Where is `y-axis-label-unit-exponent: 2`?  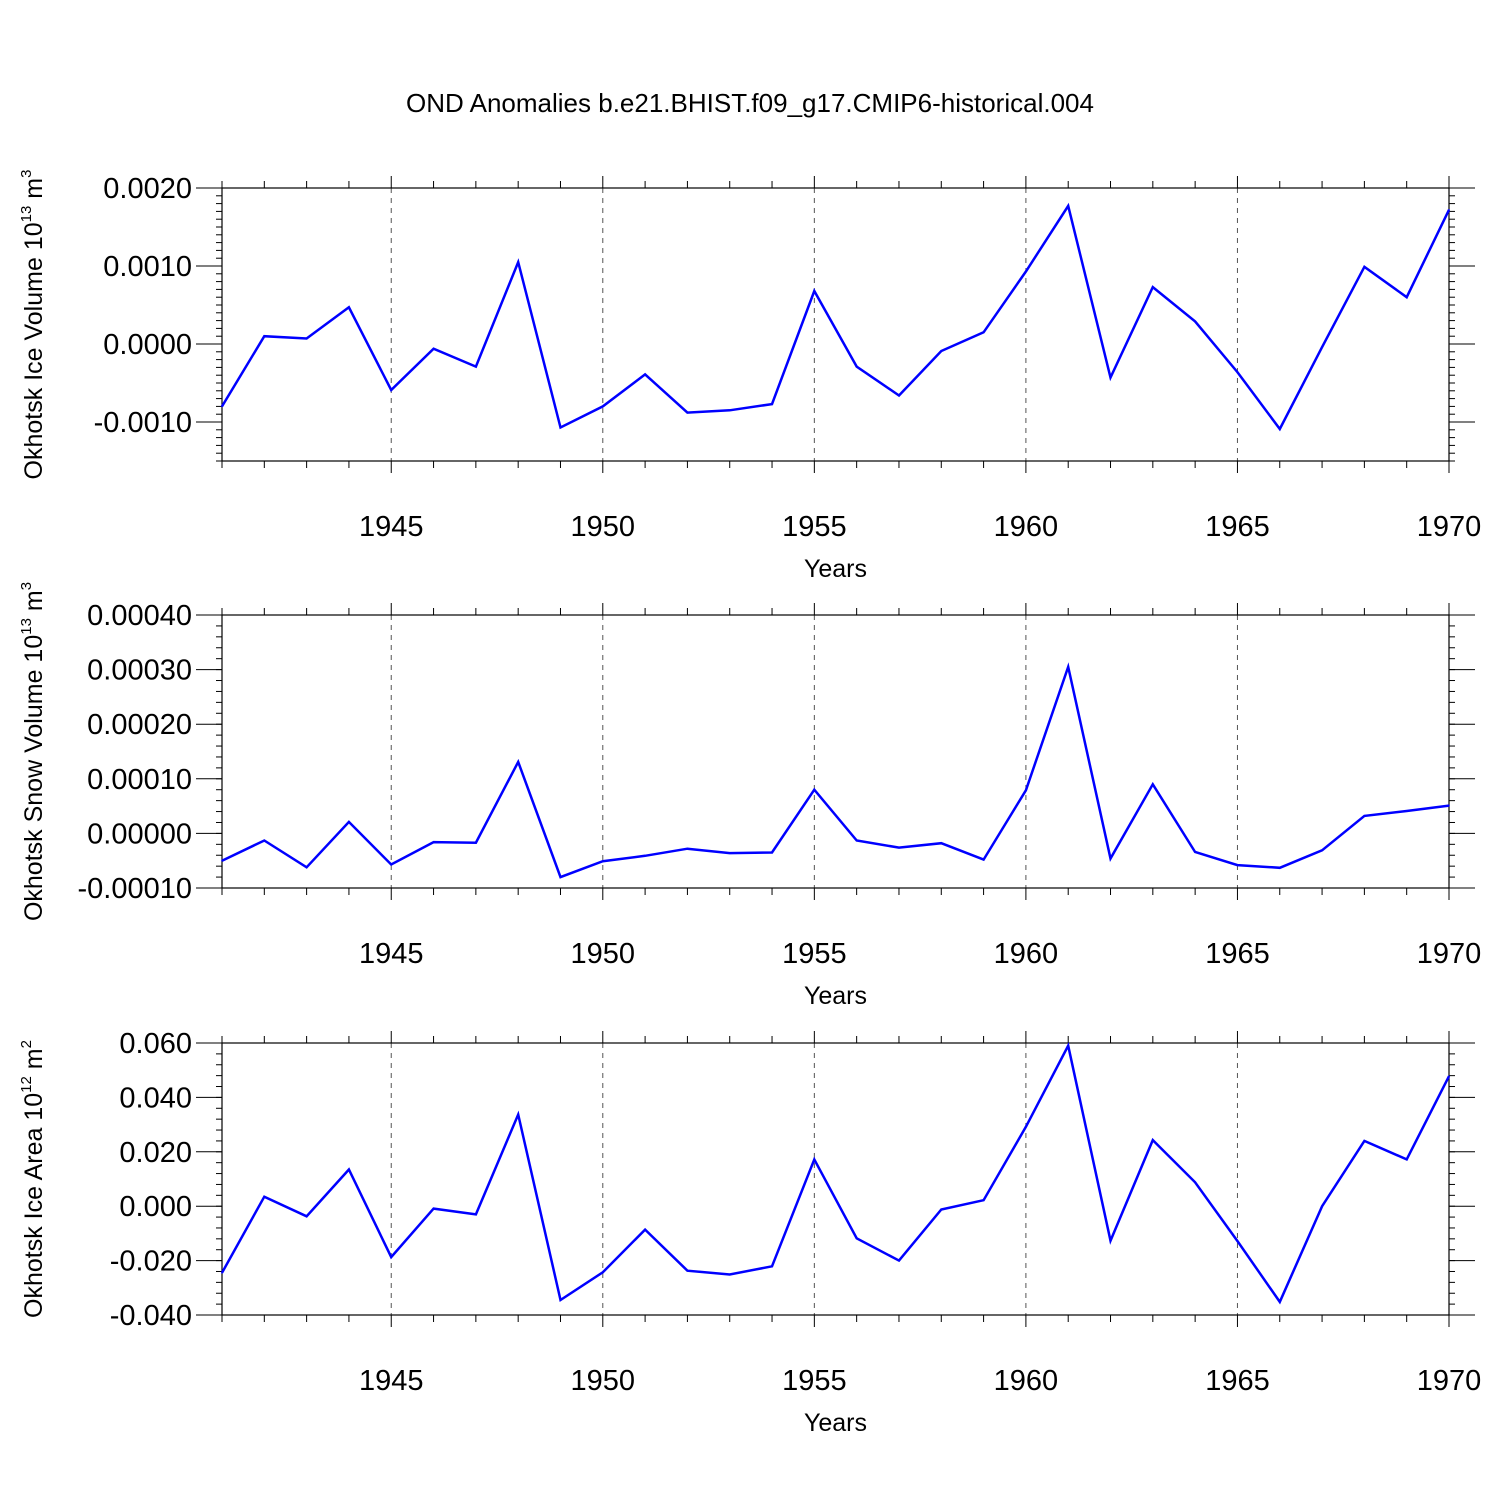
y-axis-label-unit-exponent: 2 is located at coordinates (26, 1044).